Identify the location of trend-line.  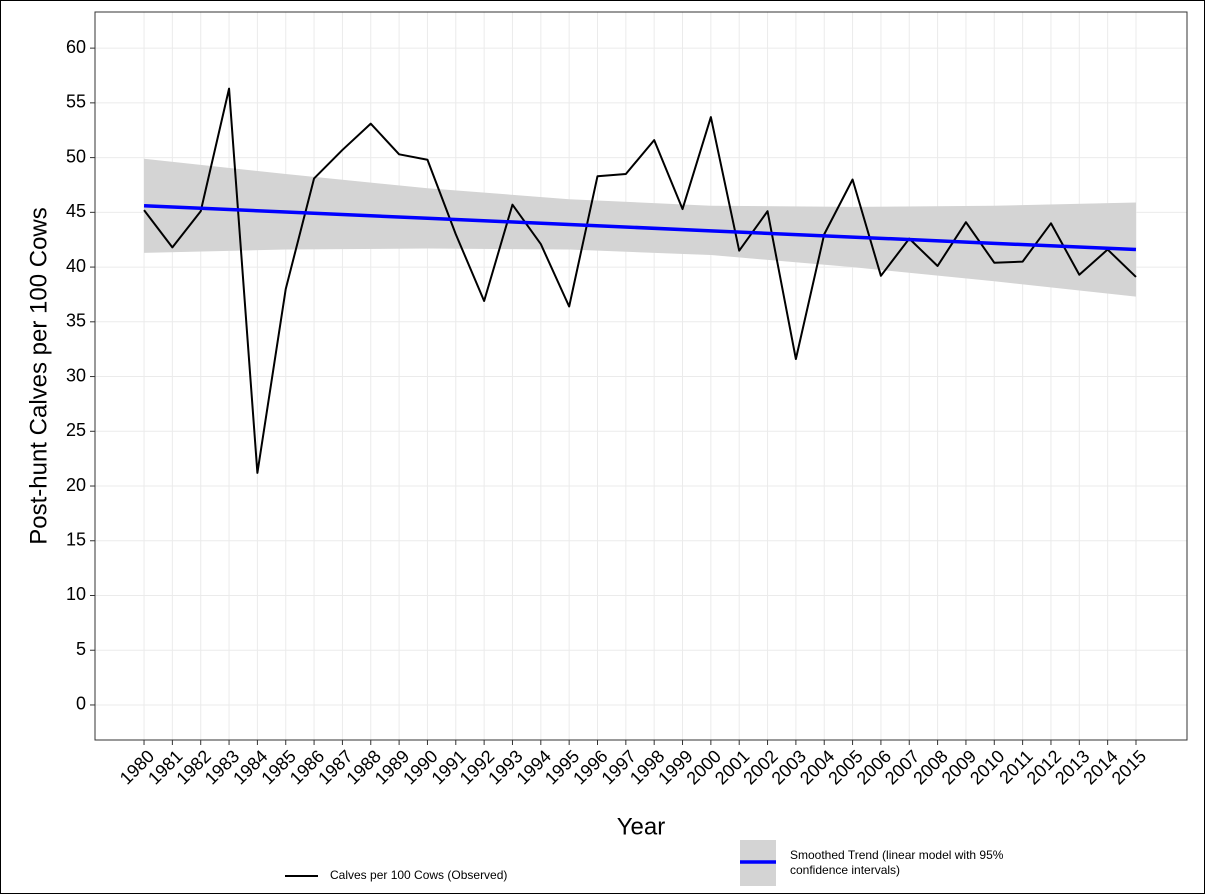
(640, 228).